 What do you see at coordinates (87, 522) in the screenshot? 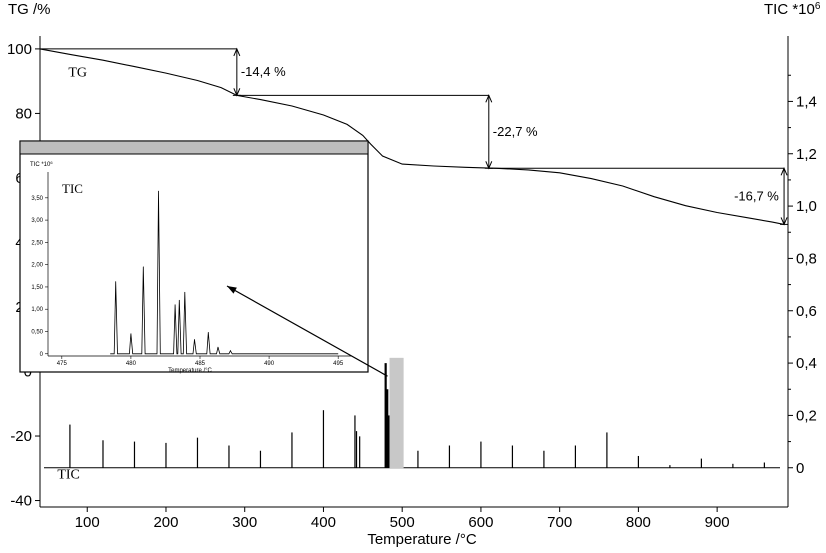
I see `x-tick-label: 100` at bounding box center [87, 522].